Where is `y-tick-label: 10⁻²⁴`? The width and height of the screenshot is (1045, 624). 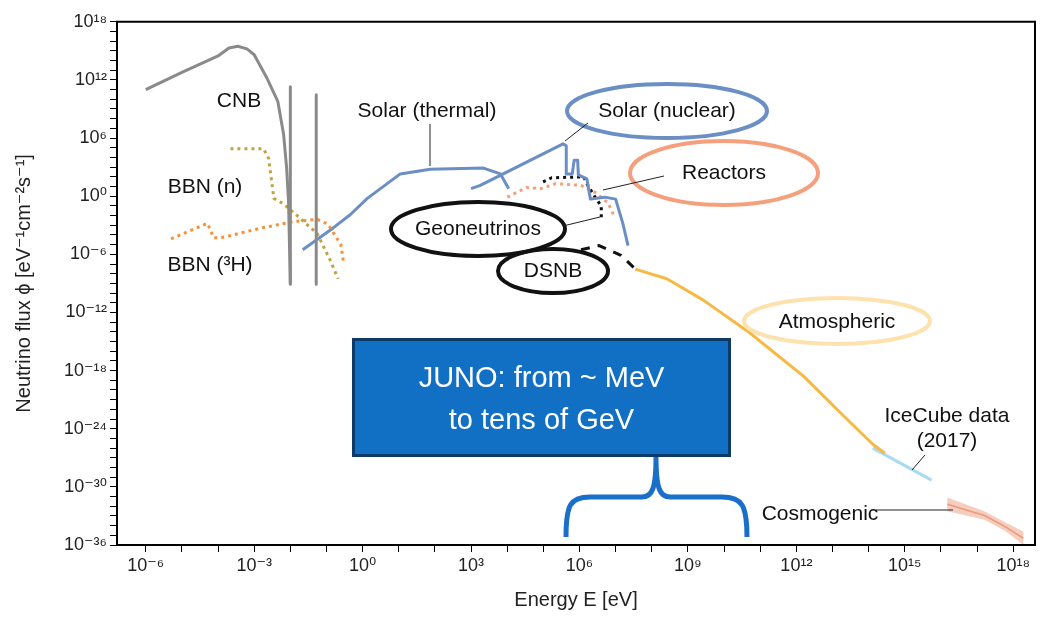
y-tick-label: 10⁻²⁴ is located at coordinates (85, 427).